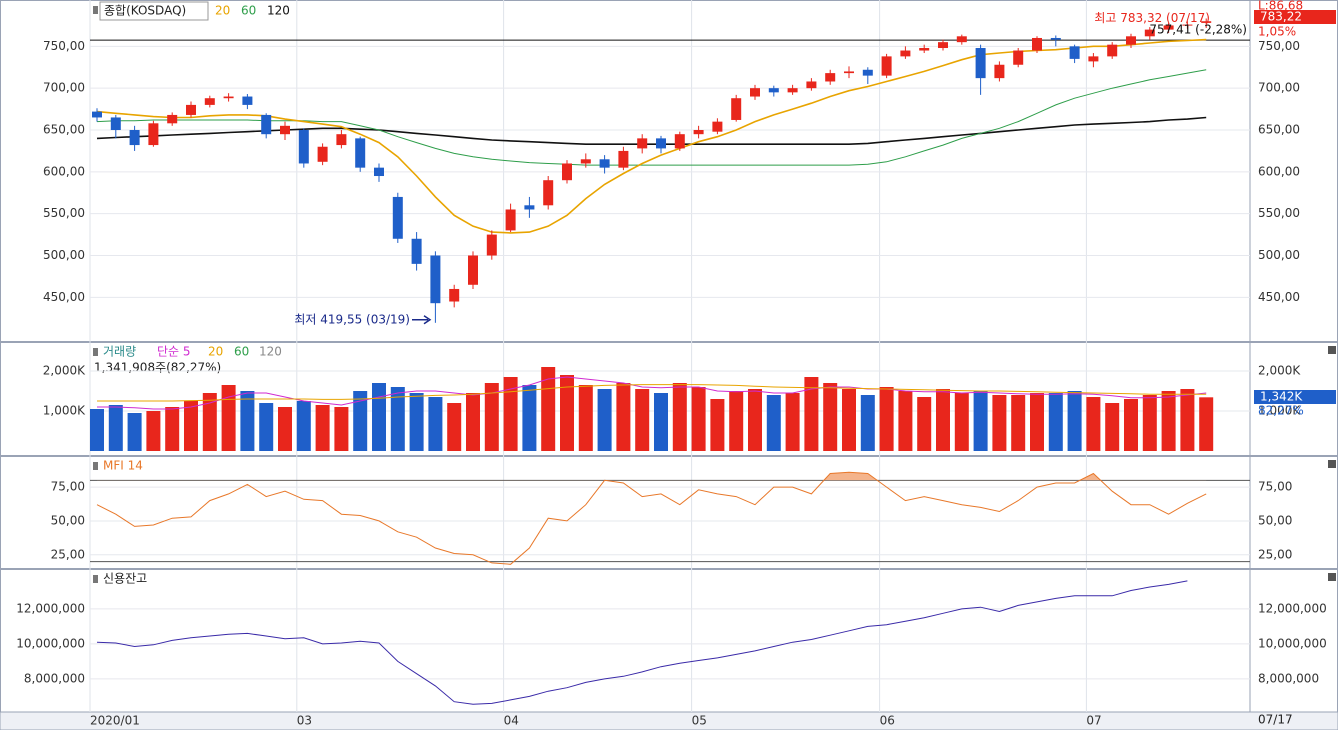 This screenshot has width=1338, height=730. I want to click on y-tick-label: 450,00, so click(64, 297).